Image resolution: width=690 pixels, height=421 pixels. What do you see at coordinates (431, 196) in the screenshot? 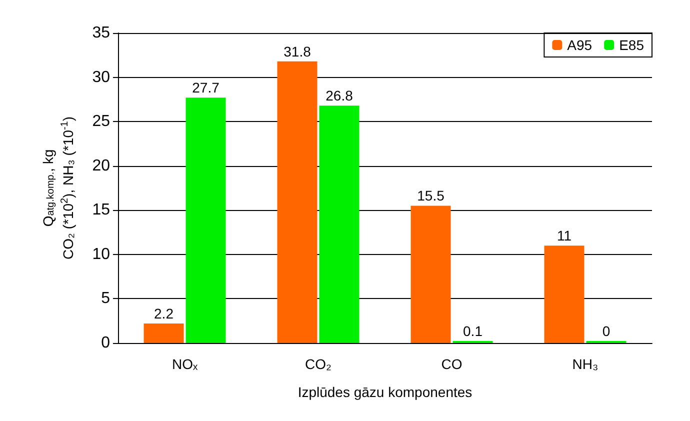
I see `data-label: 15.5` at bounding box center [431, 196].